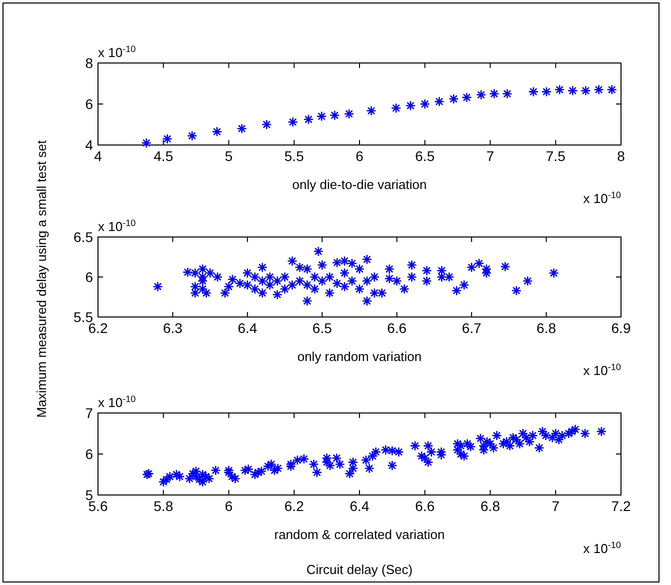  What do you see at coordinates (164, 506) in the screenshot?
I see `x-tick-label: 5.8` at bounding box center [164, 506].